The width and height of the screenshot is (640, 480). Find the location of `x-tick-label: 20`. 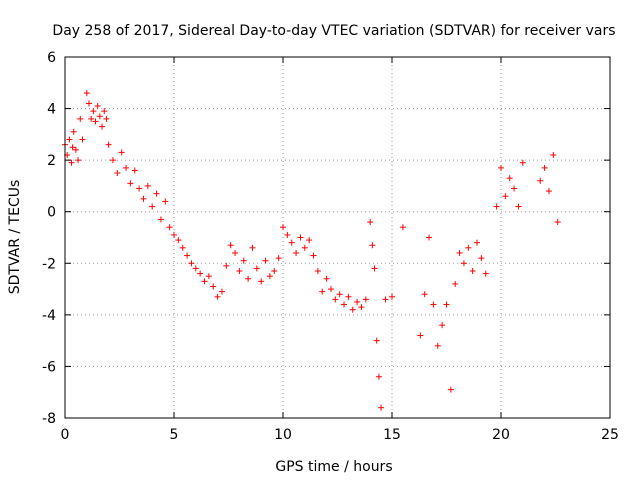

x-tick-label: 20 is located at coordinates (501, 435).